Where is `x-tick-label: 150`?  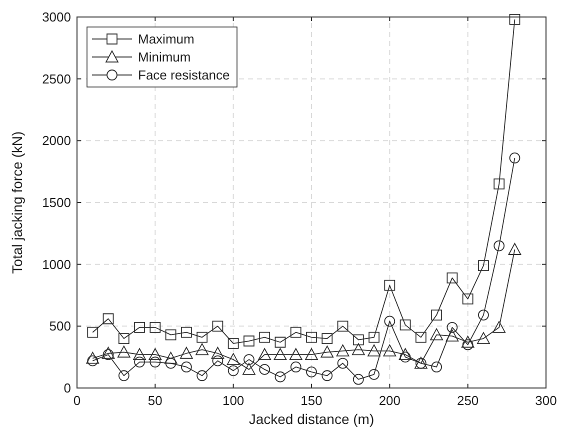
x-tick-label: 150 is located at coordinates (311, 400).